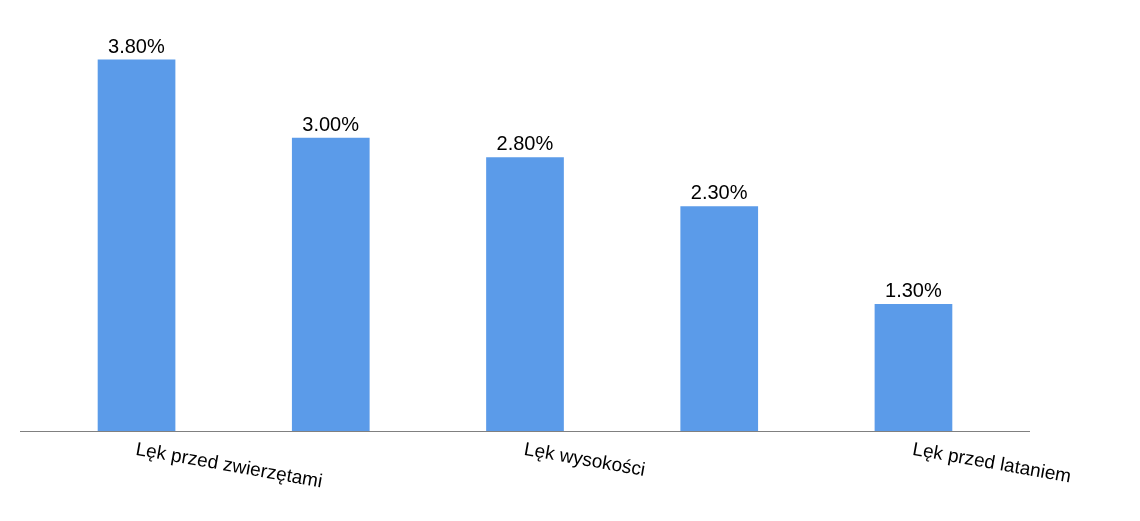 This screenshot has width=1140, height=521. I want to click on data-label: 3.80%, so click(136, 45).